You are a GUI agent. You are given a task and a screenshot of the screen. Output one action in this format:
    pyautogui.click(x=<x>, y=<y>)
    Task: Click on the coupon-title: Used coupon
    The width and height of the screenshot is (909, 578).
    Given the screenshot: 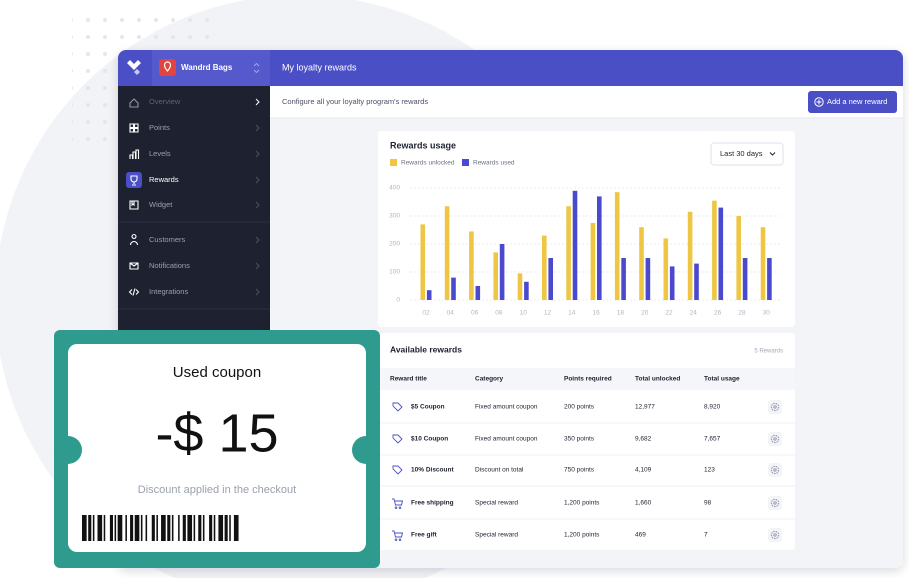 What is the action you would take?
    pyautogui.click(x=217, y=372)
    